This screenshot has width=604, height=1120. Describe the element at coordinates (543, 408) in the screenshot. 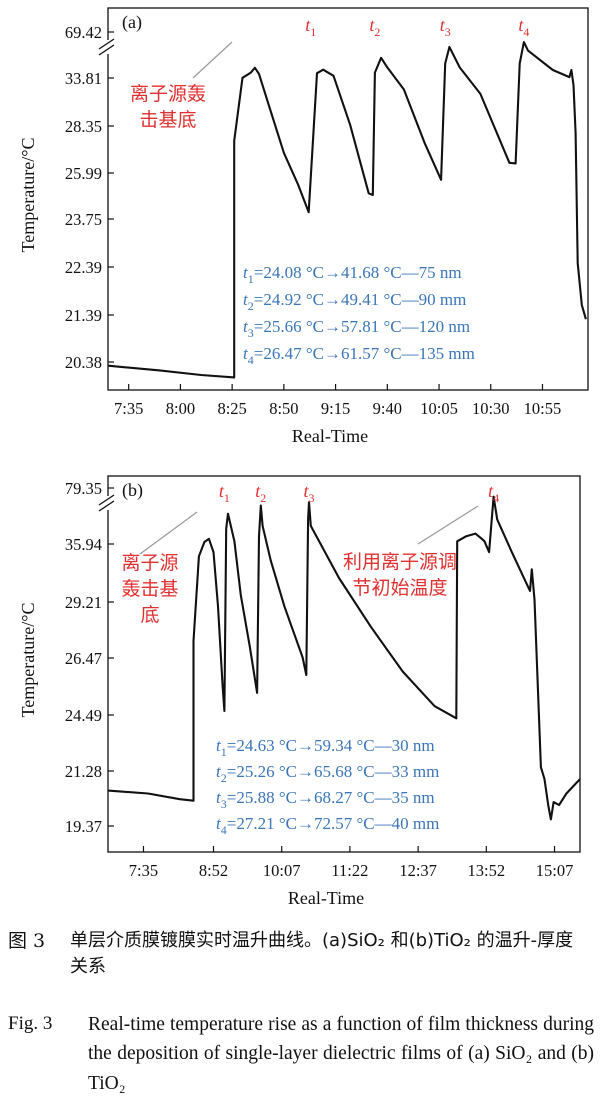

I see `x-tick-label: 10:55` at that location.